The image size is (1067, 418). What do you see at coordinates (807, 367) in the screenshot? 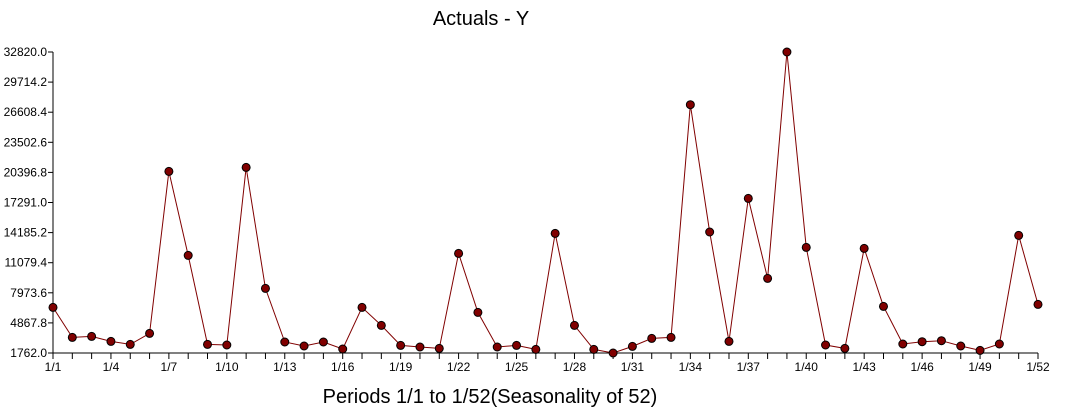
I see `x-tick-label: 1/40` at bounding box center [807, 367].